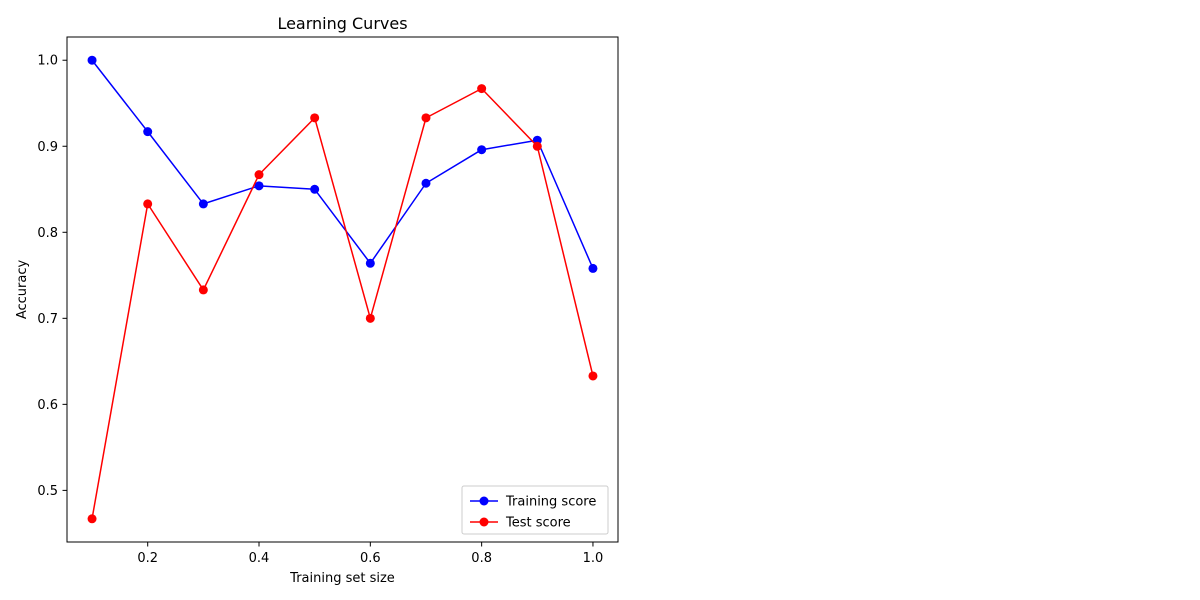  Describe the element at coordinates (259, 558) in the screenshot. I see `x-tick-label: 0.4` at that location.